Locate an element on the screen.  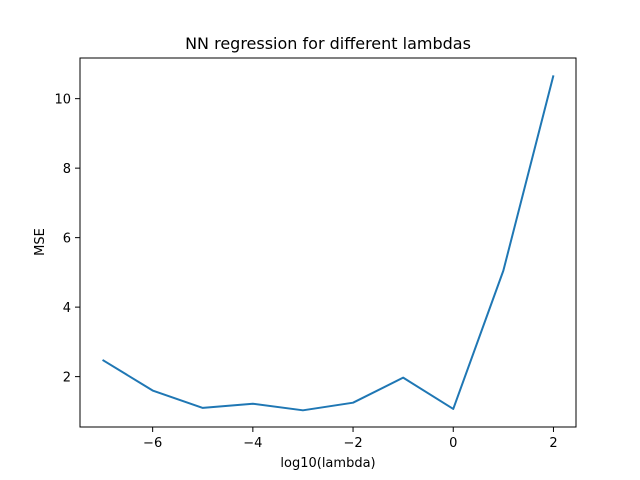
x-tick-label: 0 is located at coordinates (453, 443).